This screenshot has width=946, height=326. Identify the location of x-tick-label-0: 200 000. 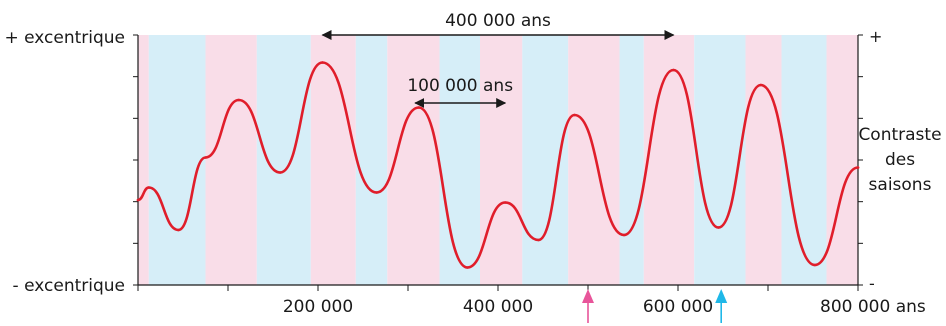
(318, 307).